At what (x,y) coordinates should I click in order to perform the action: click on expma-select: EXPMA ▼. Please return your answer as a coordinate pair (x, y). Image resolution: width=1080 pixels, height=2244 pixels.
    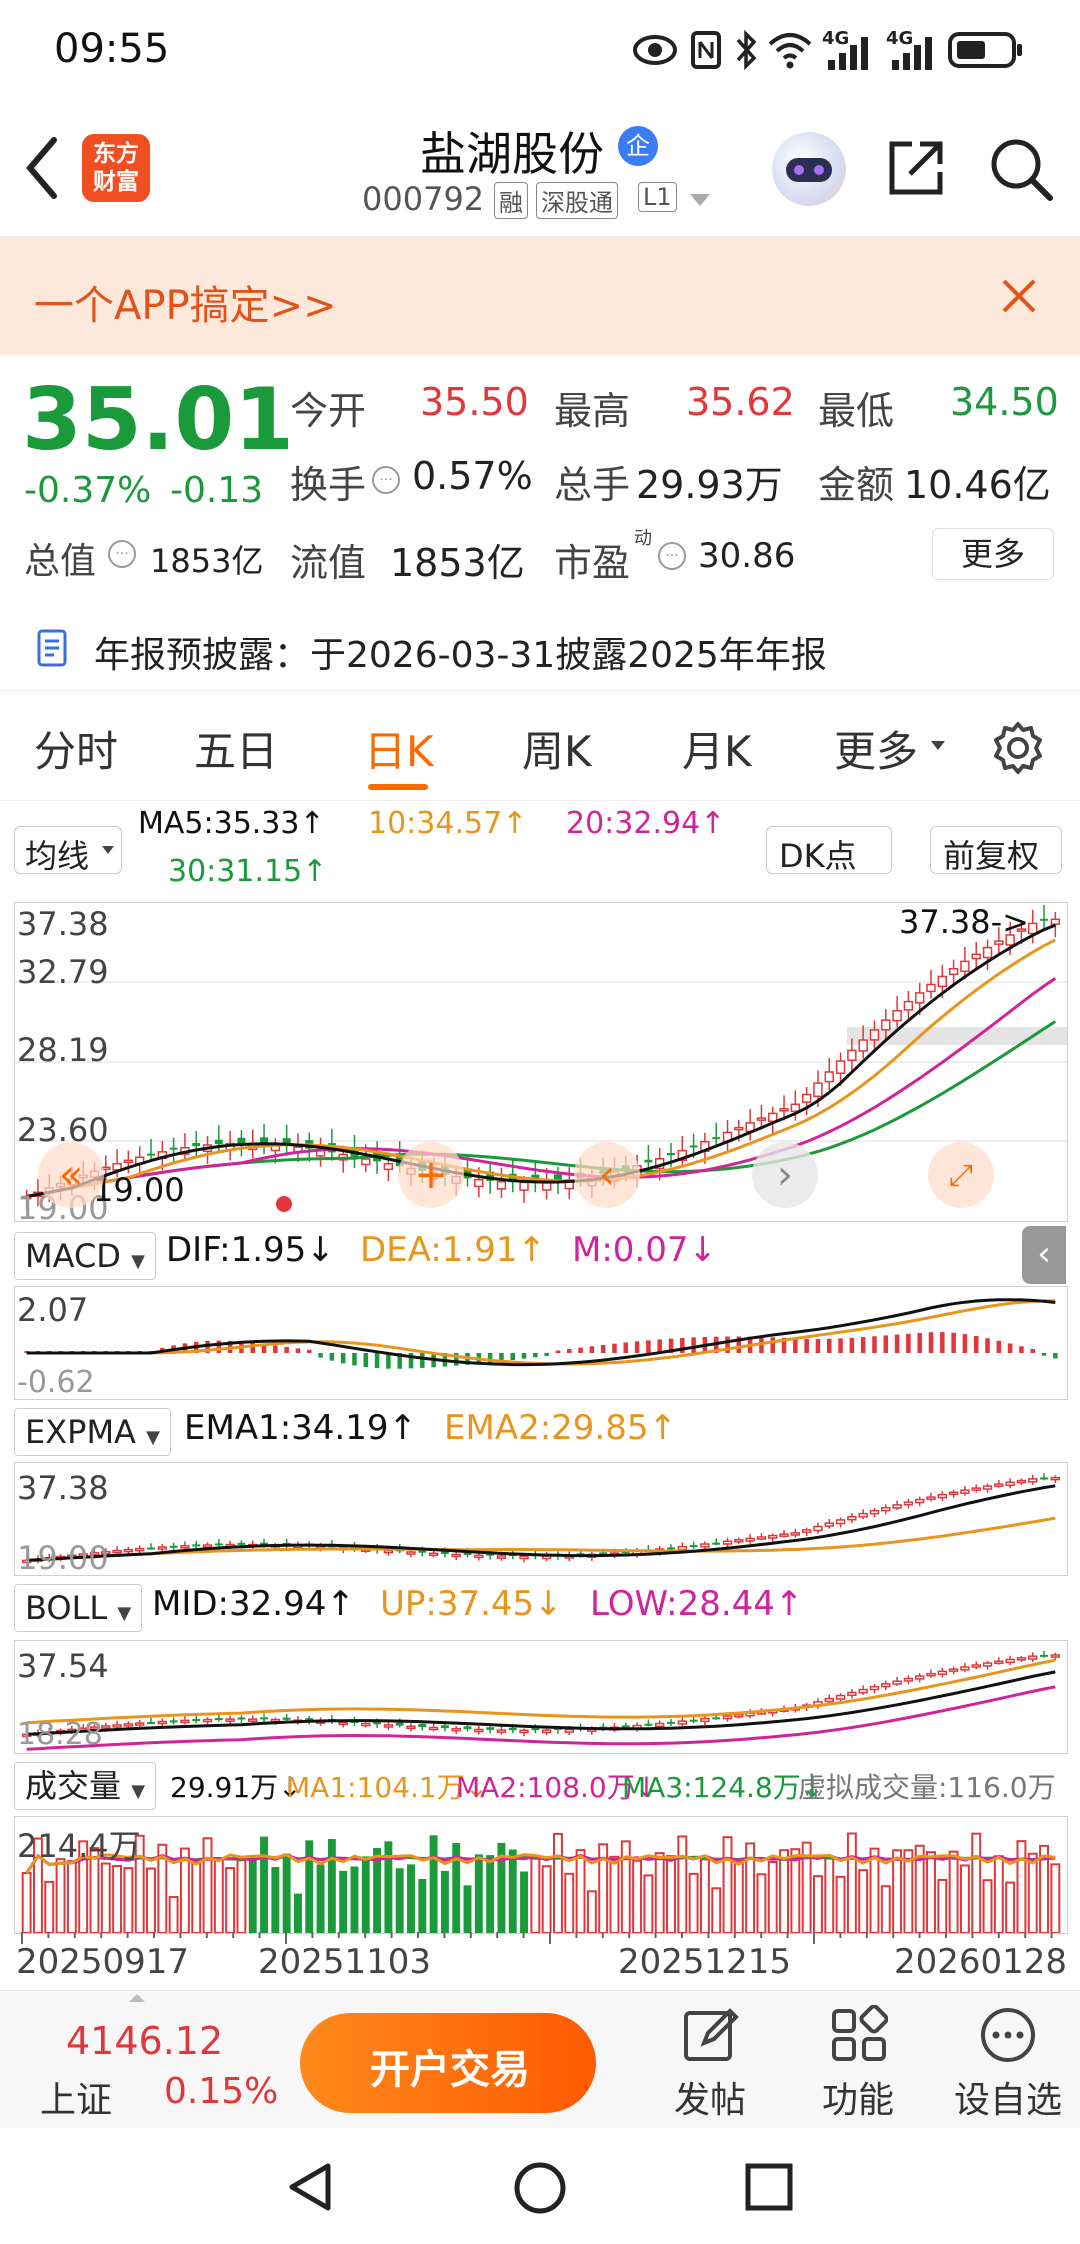
    Looking at the image, I should click on (92, 1432).